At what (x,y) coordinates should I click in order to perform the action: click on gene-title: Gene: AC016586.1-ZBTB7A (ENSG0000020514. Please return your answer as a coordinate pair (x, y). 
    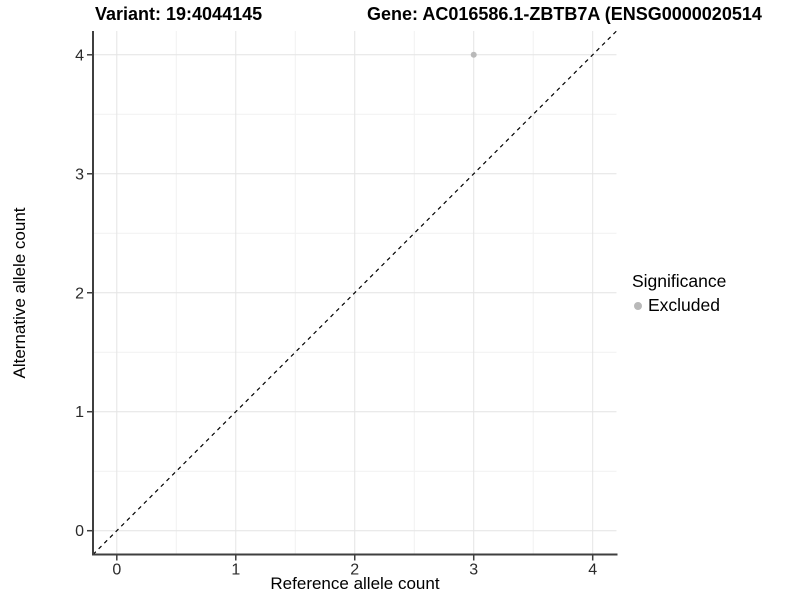
    Looking at the image, I should click on (564, 14).